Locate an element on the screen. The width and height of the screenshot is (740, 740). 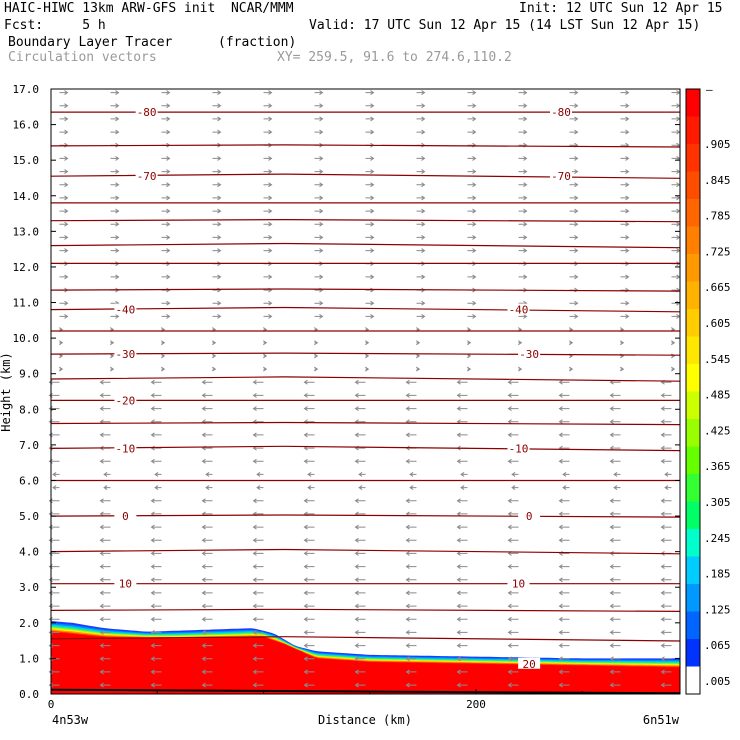
y-tick-label-9: 9.0 is located at coordinates (29, 374).